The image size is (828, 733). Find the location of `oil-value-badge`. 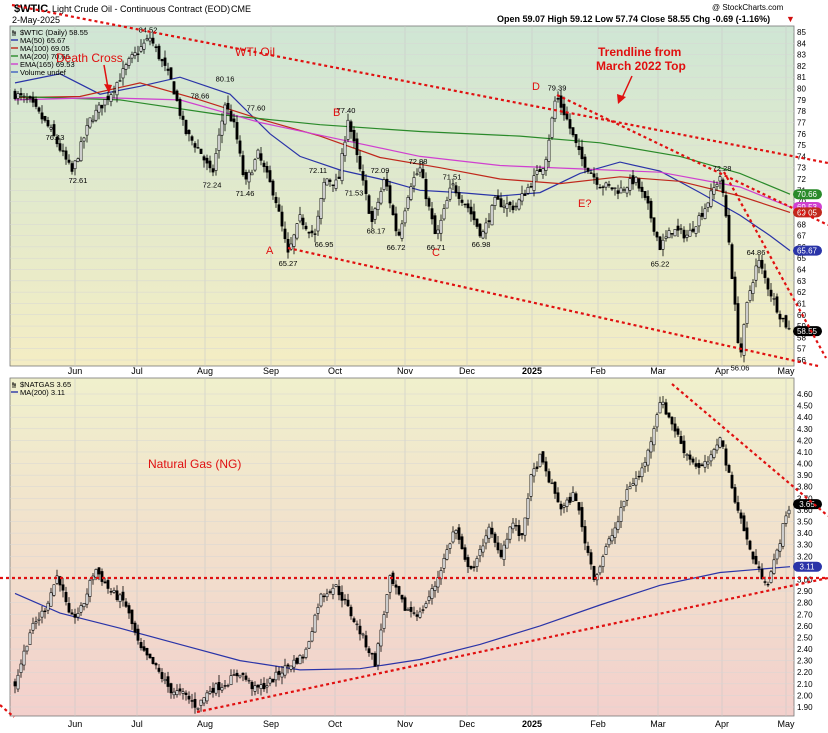

oil-value-badge is located at coordinates (807, 212).